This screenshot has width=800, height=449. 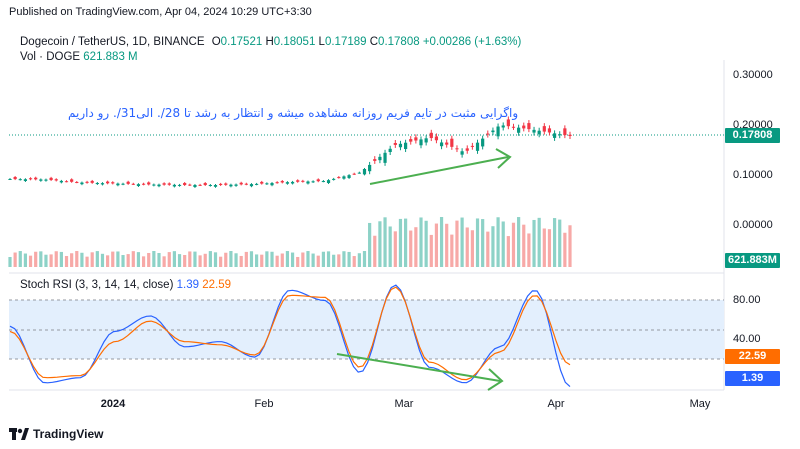 What do you see at coordinates (112, 42) in the screenshot?
I see `symbol-name: Dogecoin / TetherUS, 1D, BINANCE` at bounding box center [112, 42].